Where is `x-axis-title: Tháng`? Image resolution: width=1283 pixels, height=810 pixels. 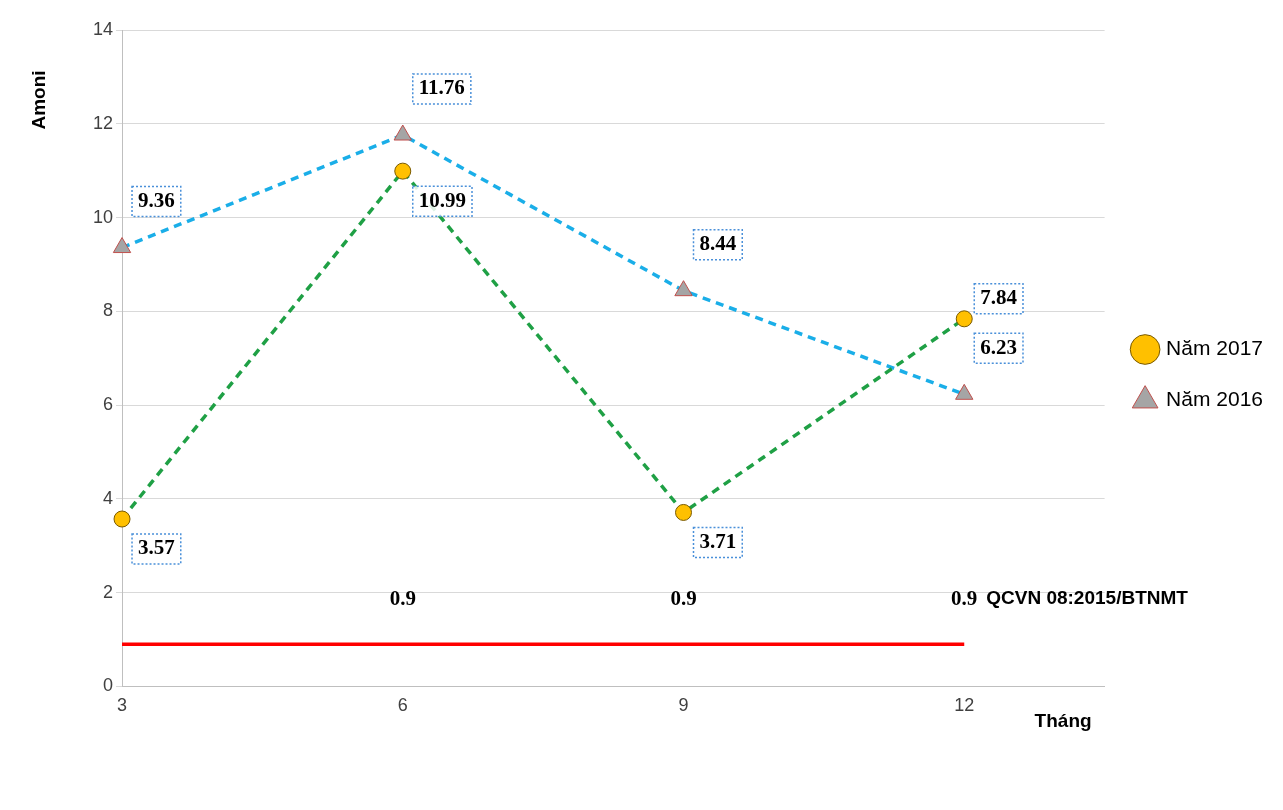
x-axis-title: Tháng is located at coordinates (1063, 721).